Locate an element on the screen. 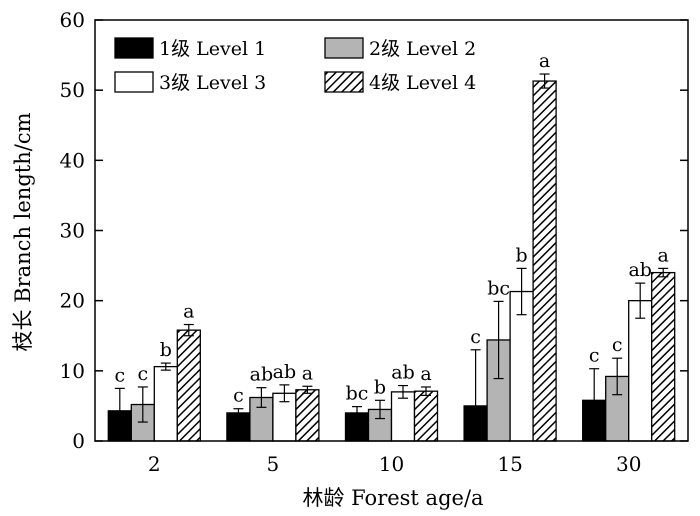 This screenshot has height=516, width=700. y-axis-title: 枝长 Branch length/cm is located at coordinates (23, 231).